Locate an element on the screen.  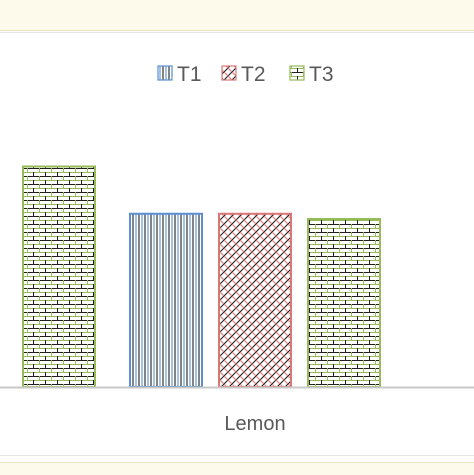
legend-label-t1: T1 is located at coordinates (189, 74).